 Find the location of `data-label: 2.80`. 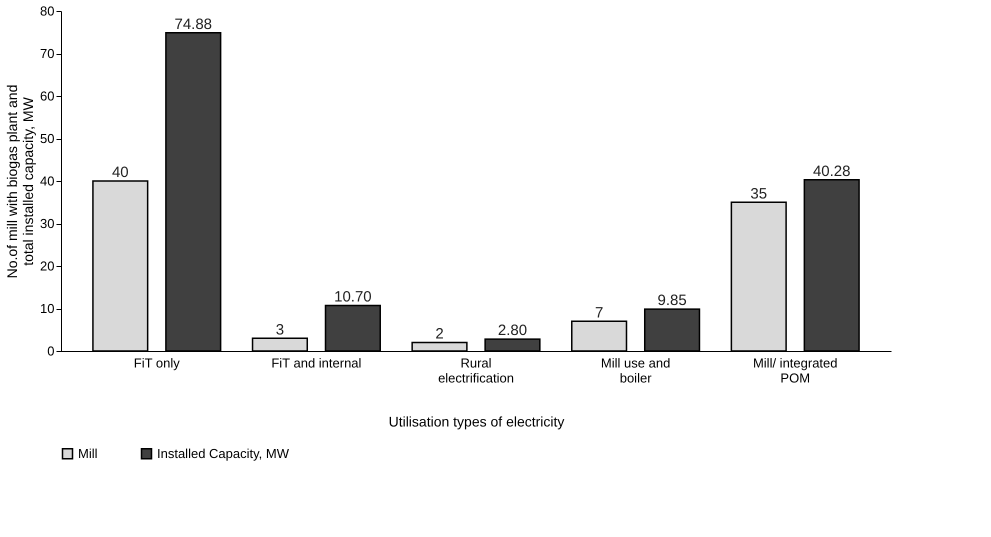

data-label: 2.80 is located at coordinates (513, 331).